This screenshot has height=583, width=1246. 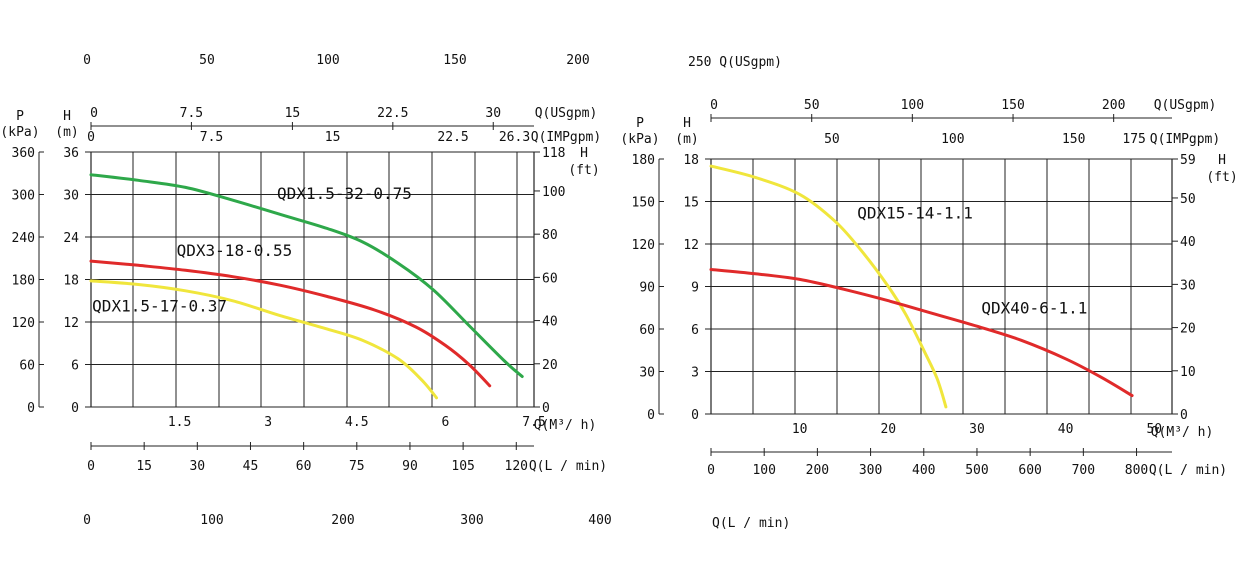 What do you see at coordinates (207, 60) in the screenshot?
I see `stray-top-label: 50` at bounding box center [207, 60].